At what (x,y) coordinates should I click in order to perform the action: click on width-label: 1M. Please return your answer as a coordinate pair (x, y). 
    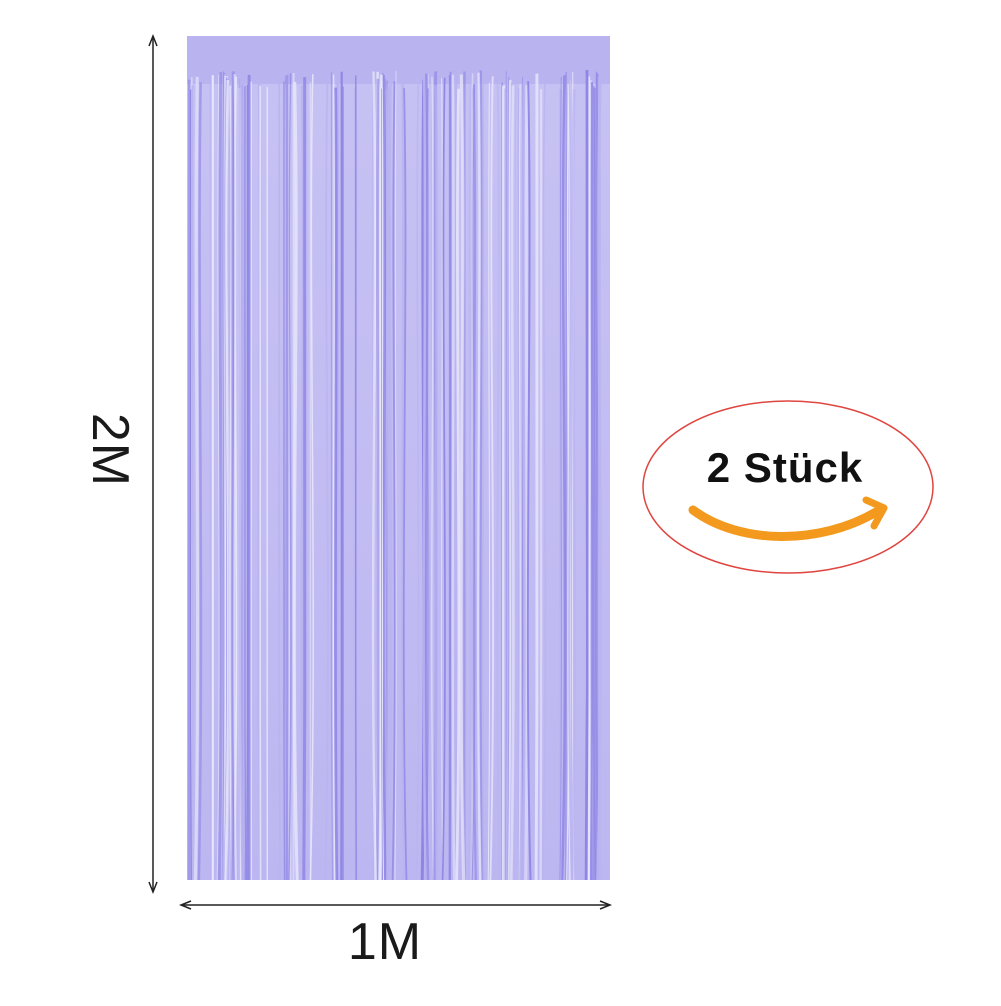
    Looking at the image, I should click on (385, 942).